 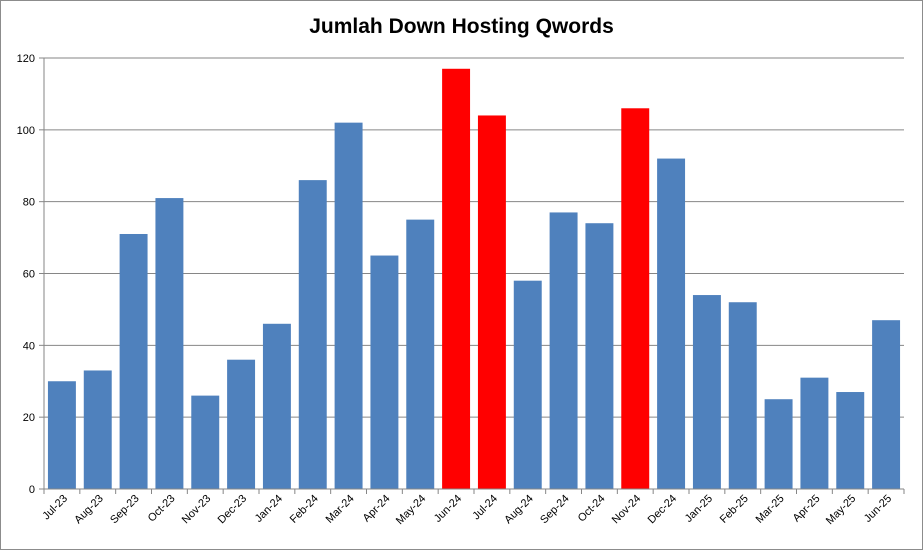 I want to click on x-tick-label: Oct-23, so click(x=162, y=509).